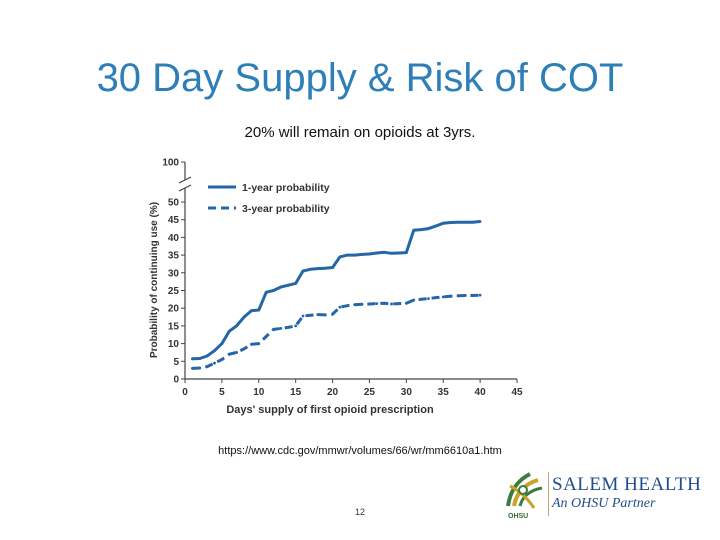 The width and height of the screenshot is (720, 540). What do you see at coordinates (174, 203) in the screenshot?
I see `y-tick-label: 50` at bounding box center [174, 203].